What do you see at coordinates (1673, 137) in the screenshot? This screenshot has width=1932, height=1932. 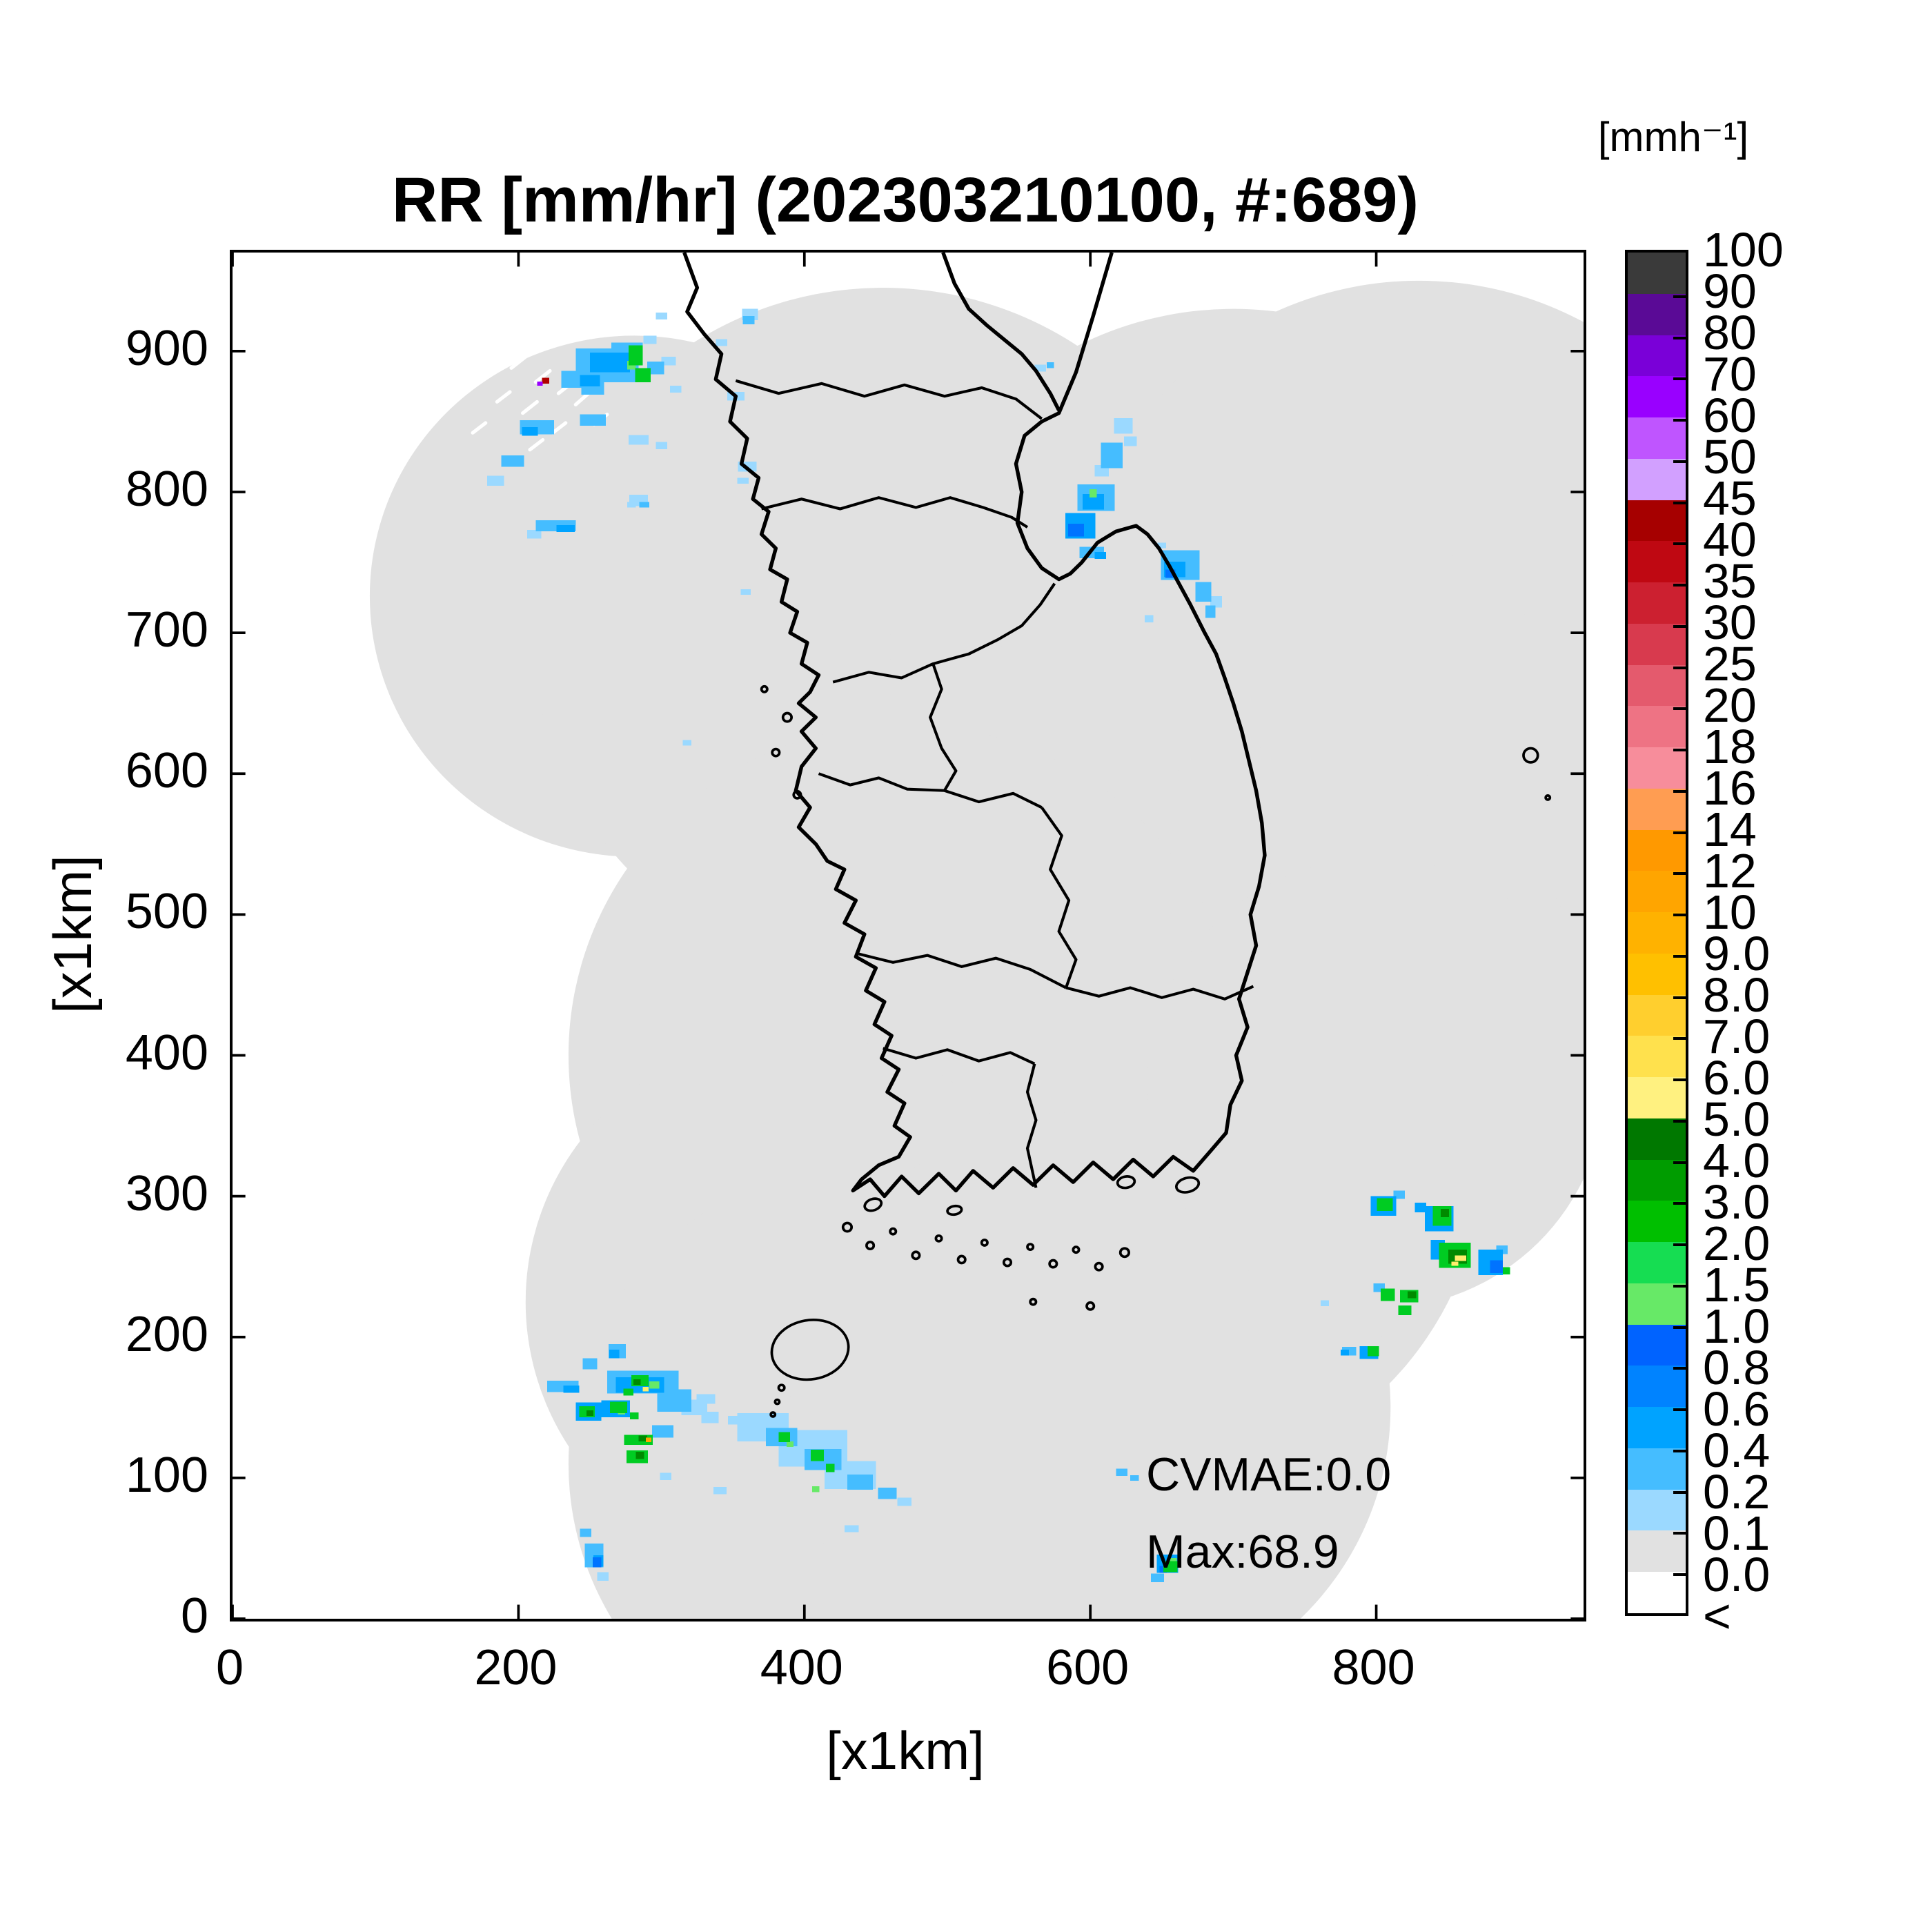 I see `colorbar-unit-label: [mmh⁻¹]` at bounding box center [1673, 137].